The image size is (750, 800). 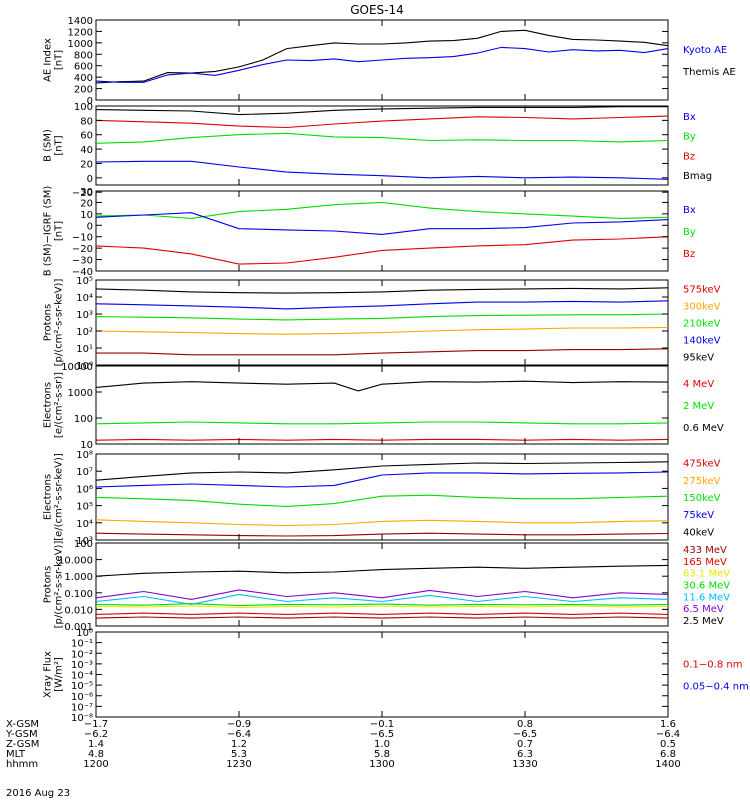 What do you see at coordinates (82, 697) in the screenshot?
I see `y-tick-label: 10⁻⁶` at bounding box center [82, 697].